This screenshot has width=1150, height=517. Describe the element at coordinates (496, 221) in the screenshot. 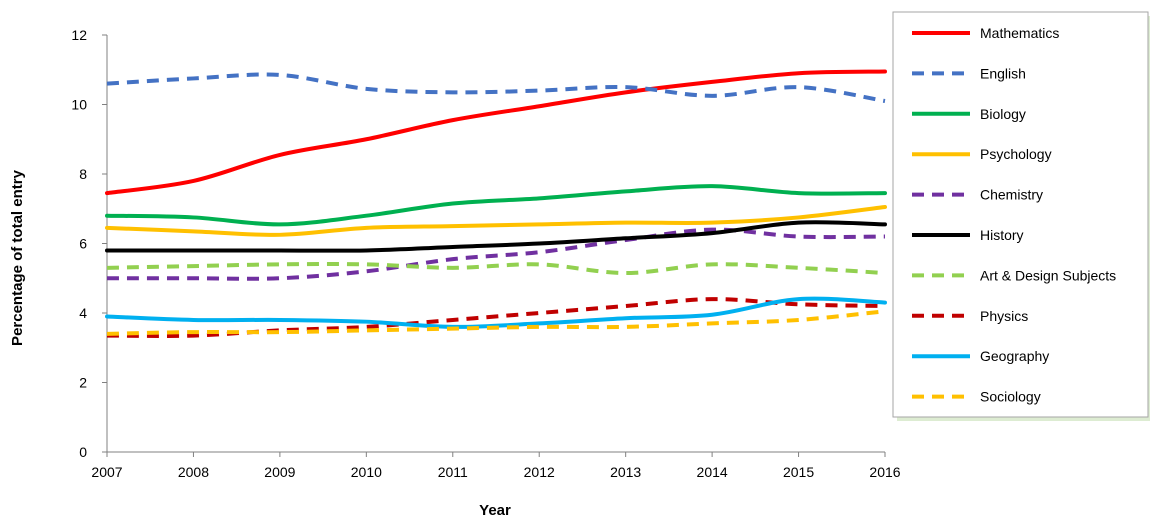

I see `series-line-psychology` at that location.